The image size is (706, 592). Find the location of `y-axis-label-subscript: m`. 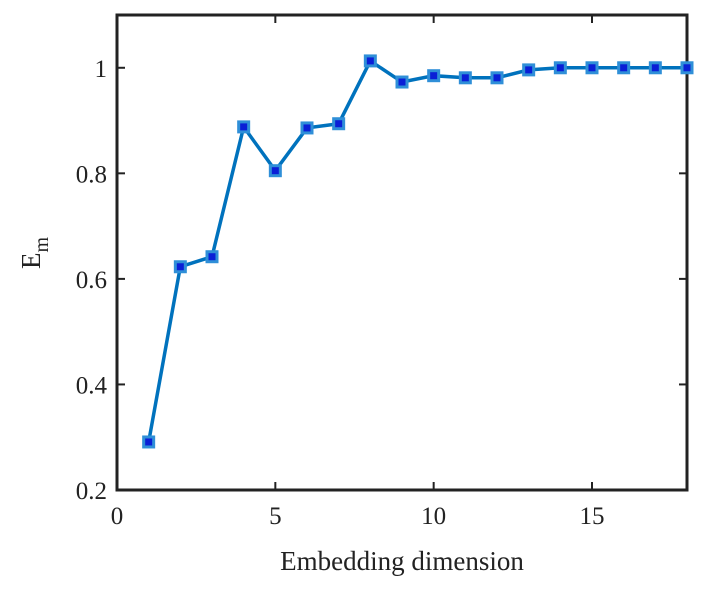

y-axis-label-subscript: m is located at coordinates (42, 245).